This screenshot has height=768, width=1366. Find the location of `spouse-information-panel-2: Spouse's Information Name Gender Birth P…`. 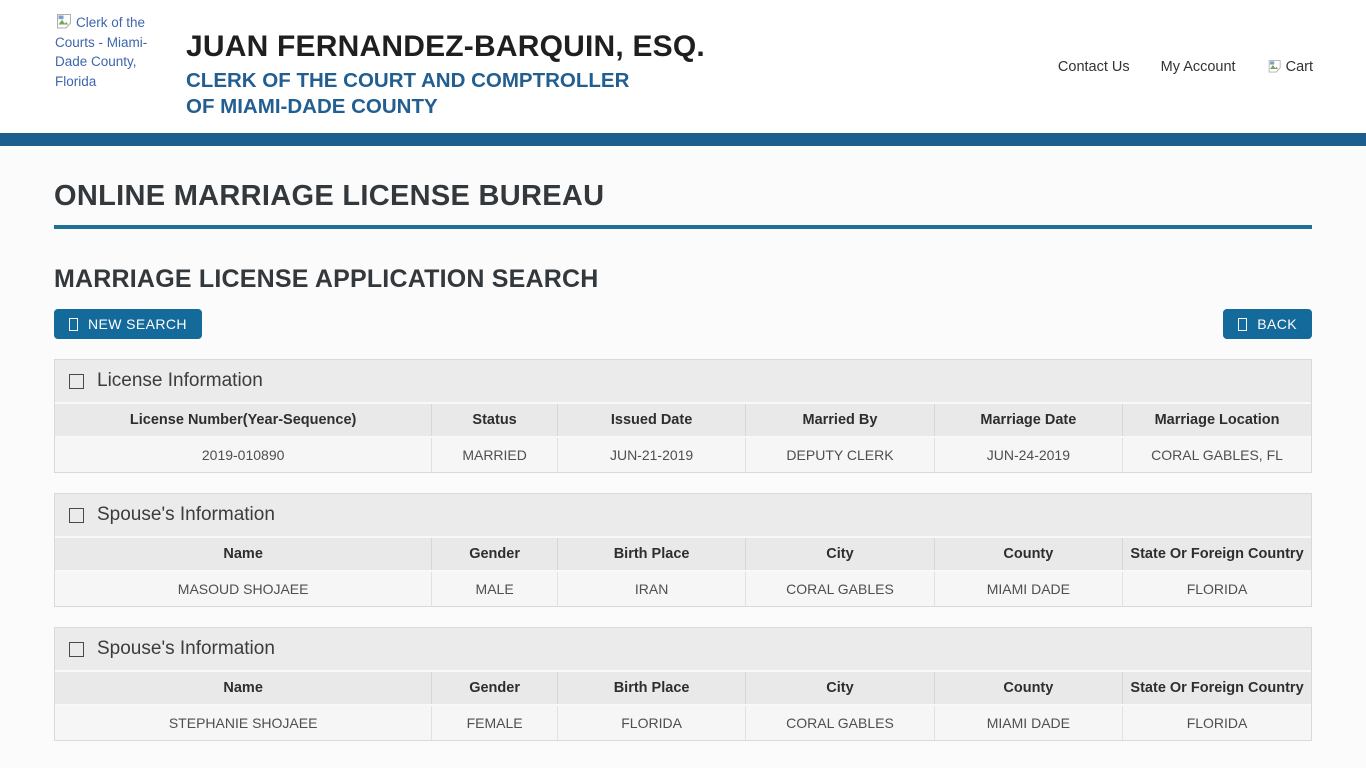

spouse-information-panel-2: Spouse's Information Name Gender Birth P… is located at coordinates (683, 684).